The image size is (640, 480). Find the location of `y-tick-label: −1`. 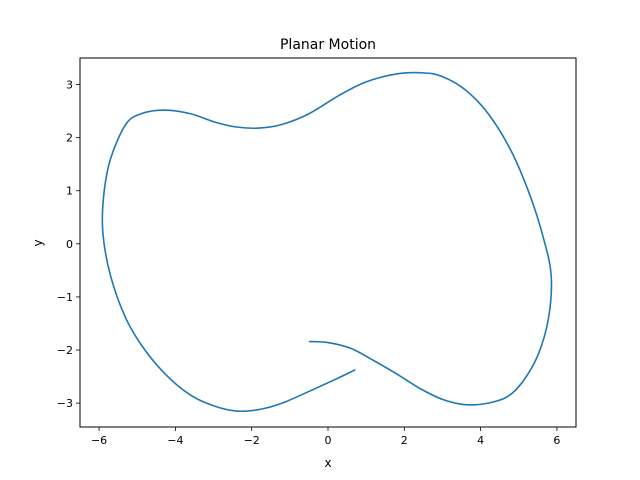

y-tick-label: −1 is located at coordinates (65, 297).